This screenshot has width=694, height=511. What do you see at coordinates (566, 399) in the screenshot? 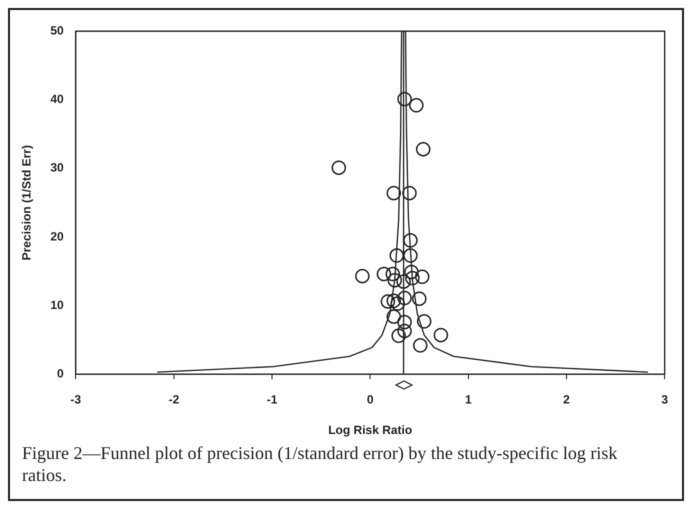
I see `x-tick-label: 2` at bounding box center [566, 399].